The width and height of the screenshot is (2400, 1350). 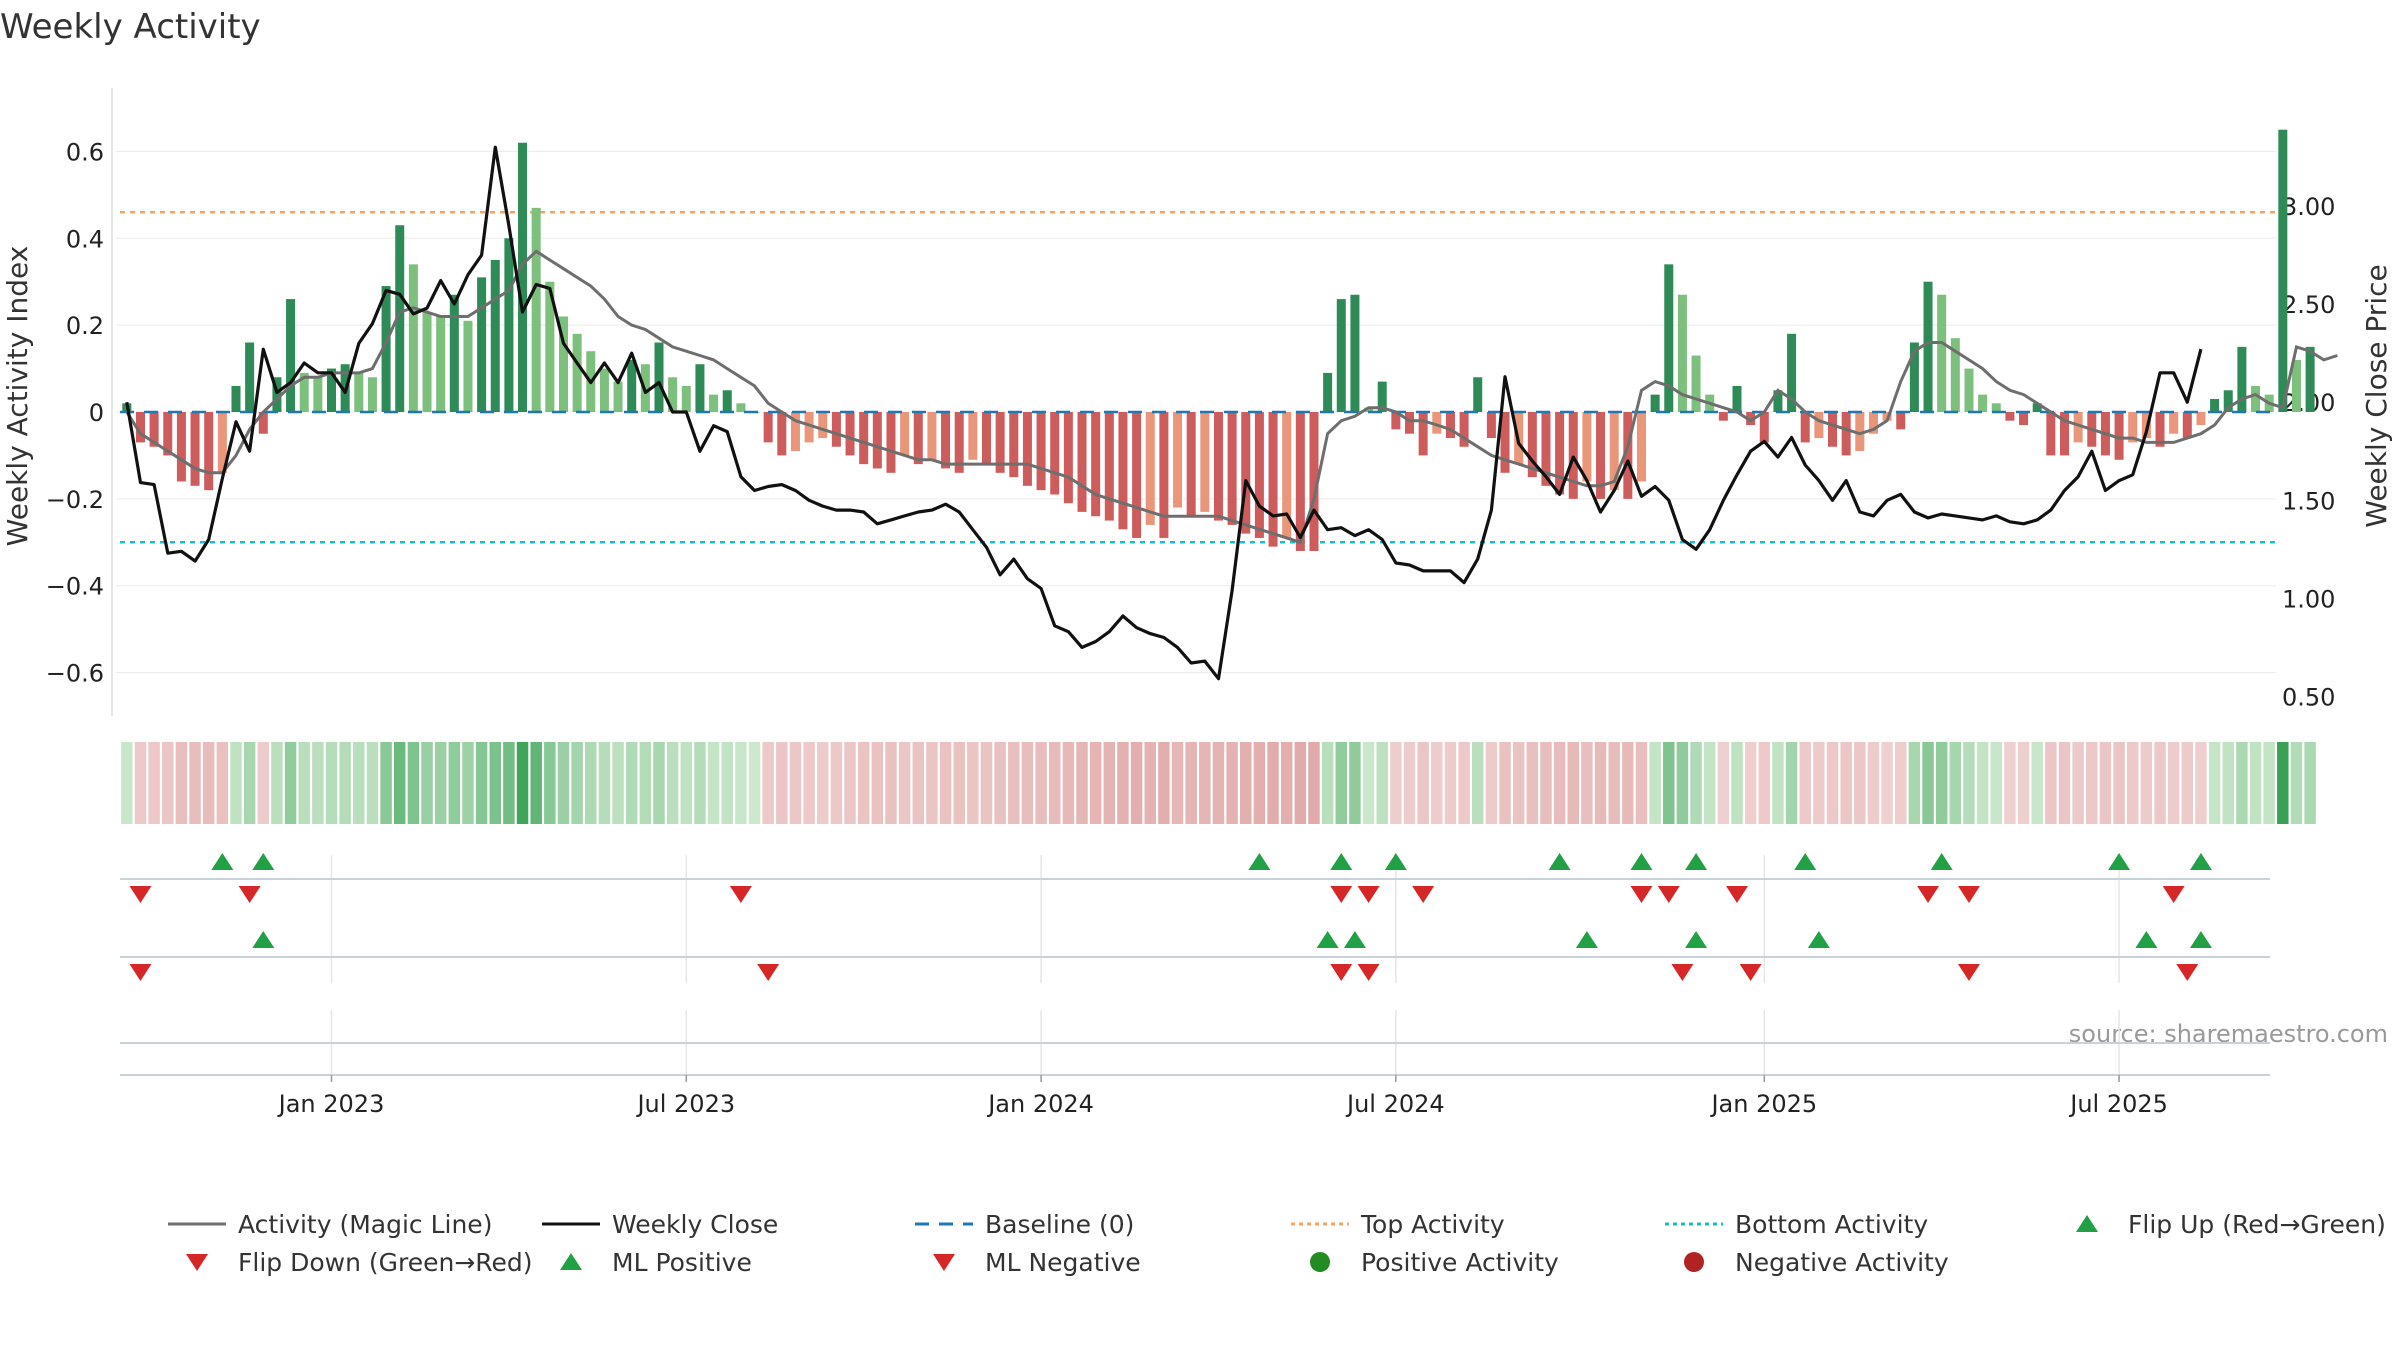 I want to click on y-tick-left-label: 0.4, so click(x=85, y=239).